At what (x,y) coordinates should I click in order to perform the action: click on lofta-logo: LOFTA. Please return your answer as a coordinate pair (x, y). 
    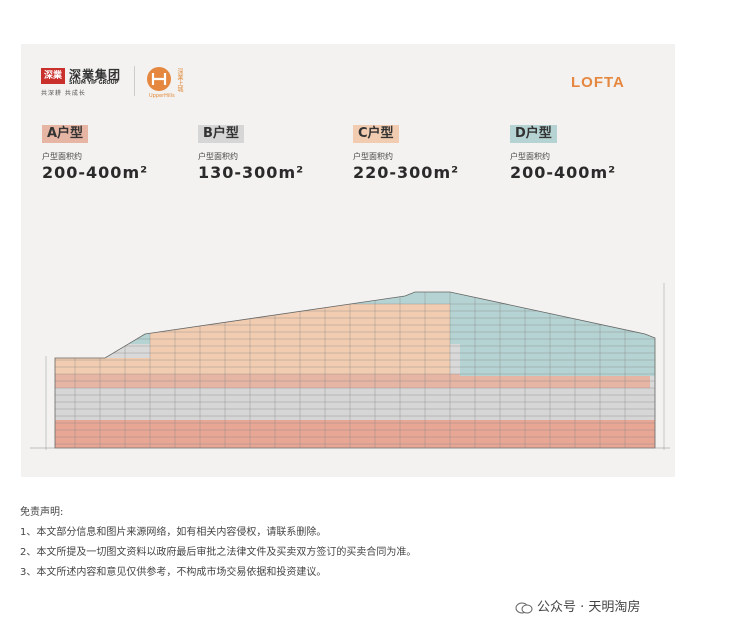
    Looking at the image, I should click on (598, 82).